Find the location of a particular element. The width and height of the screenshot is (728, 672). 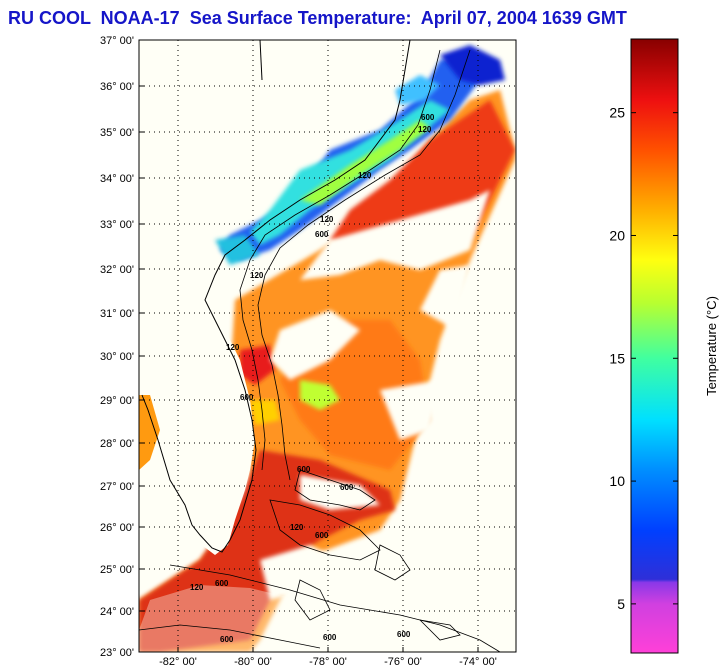

lon-label: -76° 00' is located at coordinates (403, 662).